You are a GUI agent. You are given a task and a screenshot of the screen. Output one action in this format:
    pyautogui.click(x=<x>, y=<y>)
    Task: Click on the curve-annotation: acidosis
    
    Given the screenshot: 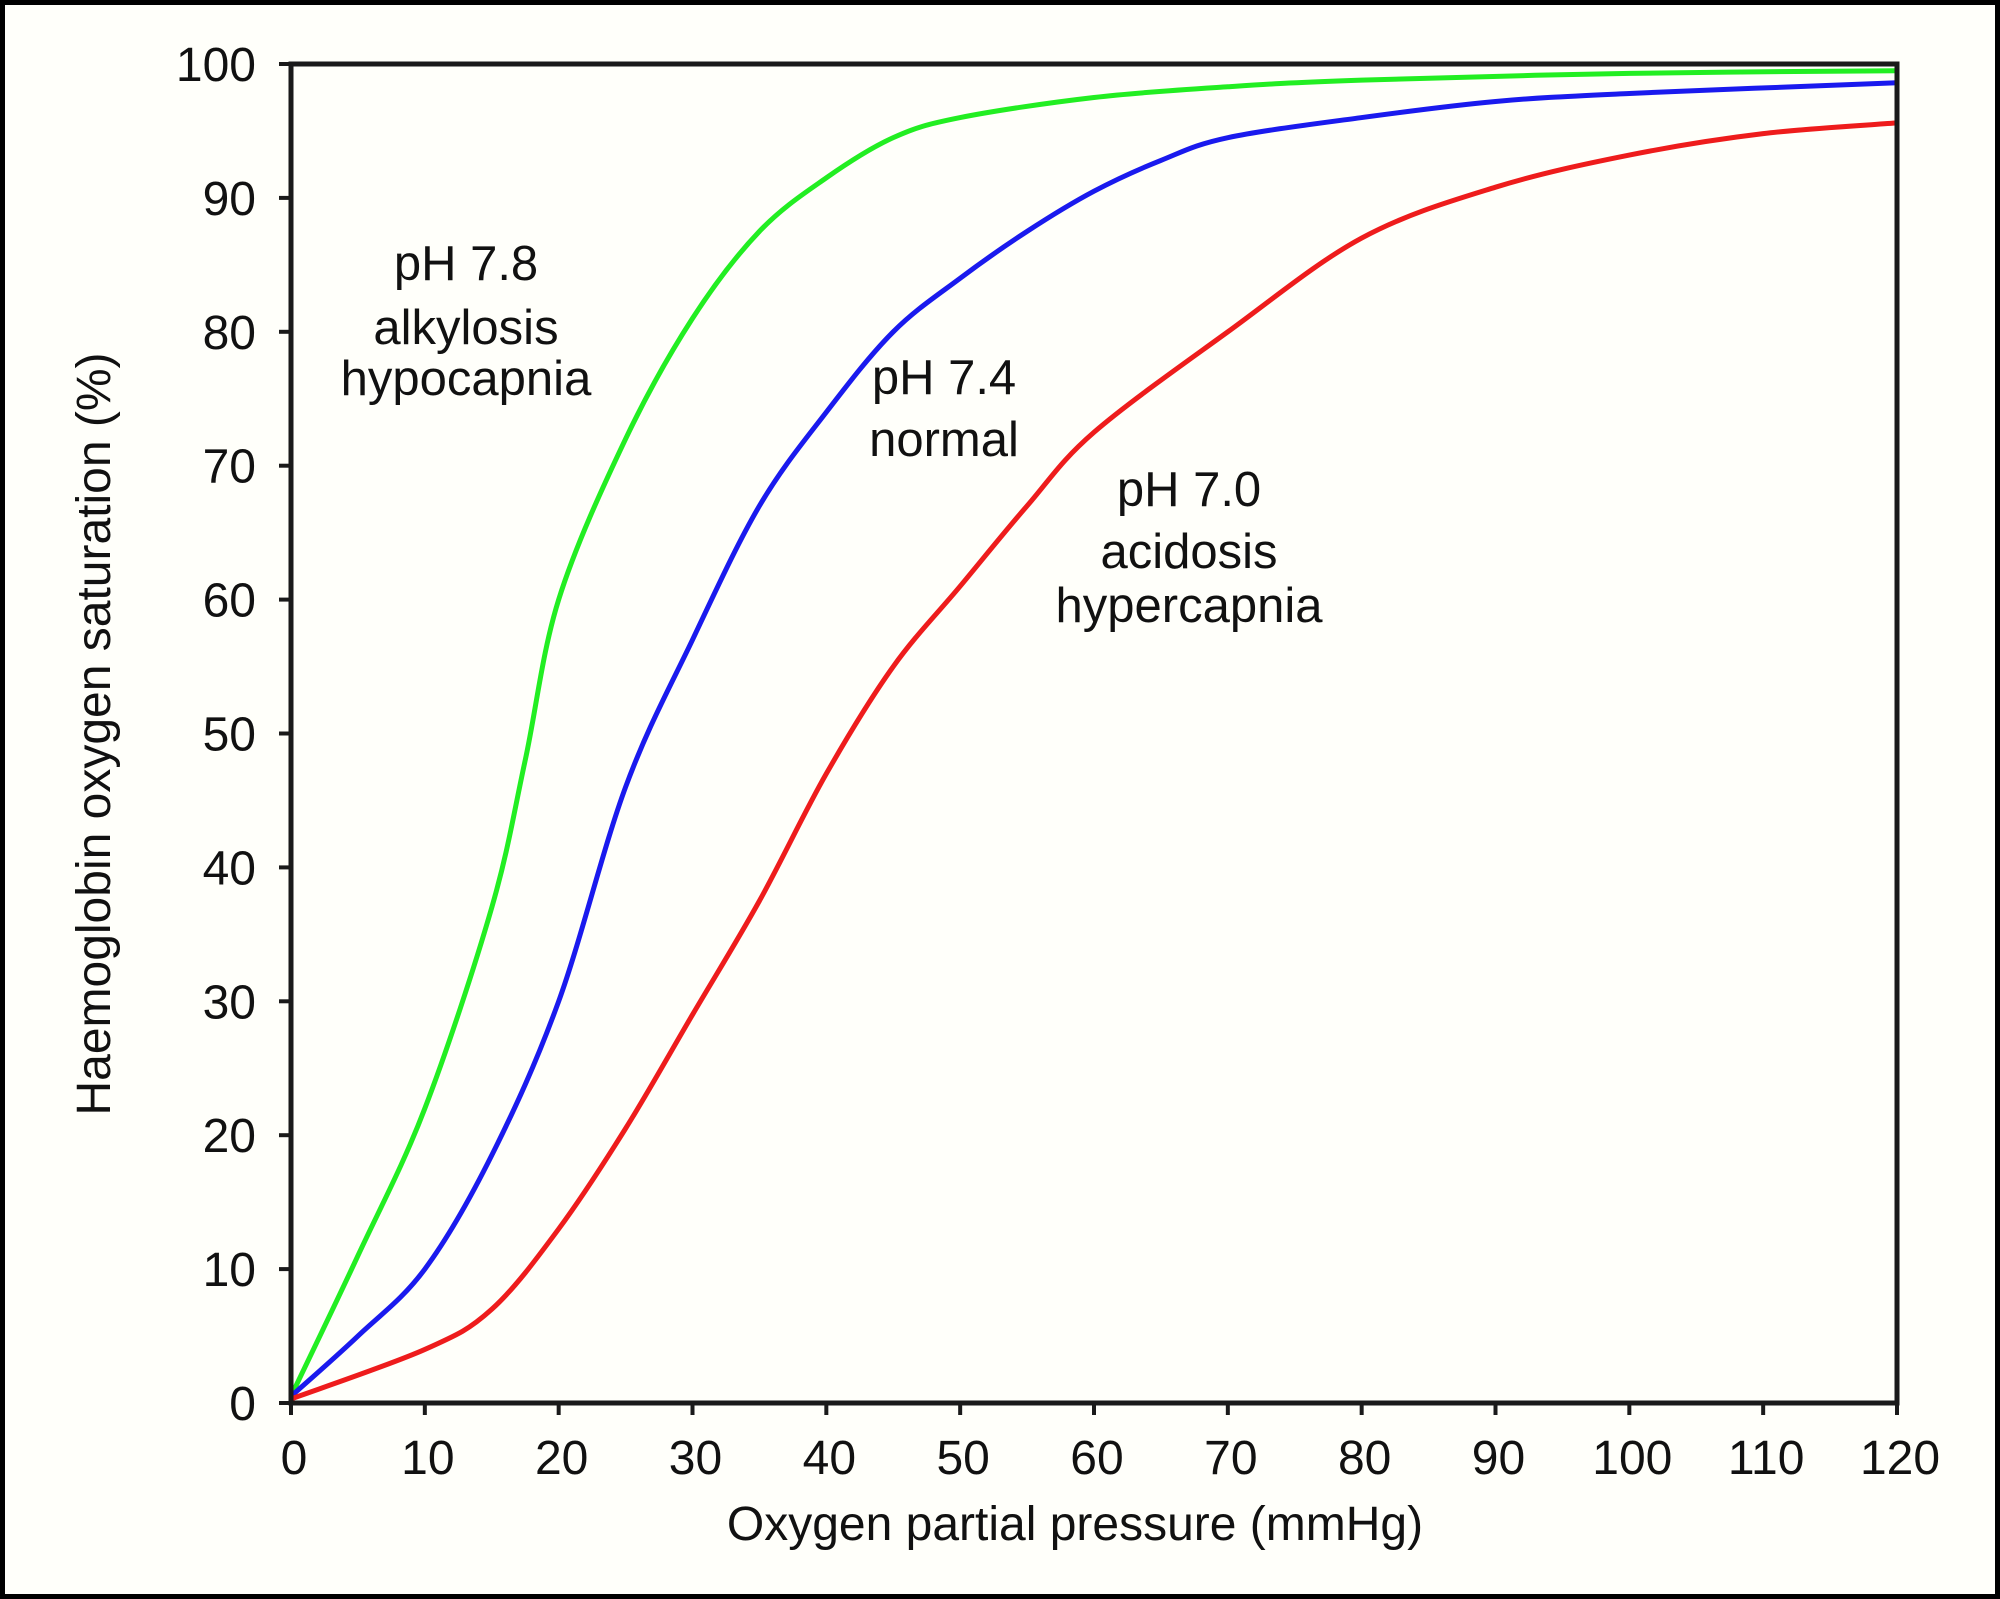 What is the action you would take?
    pyautogui.click(x=1188, y=552)
    